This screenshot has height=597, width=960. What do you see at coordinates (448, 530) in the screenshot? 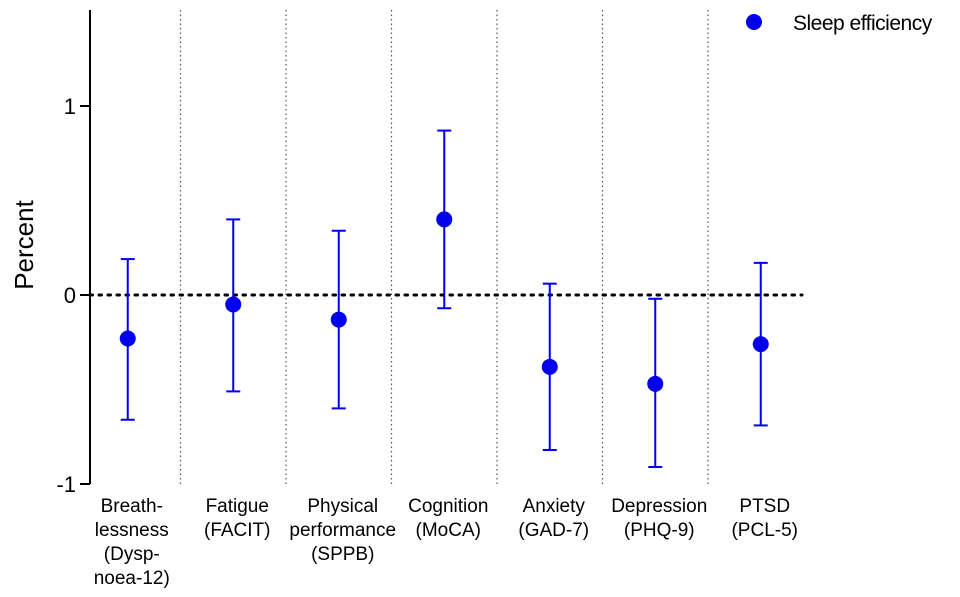
I see `category-label-line: (MoCA)` at bounding box center [448, 530].